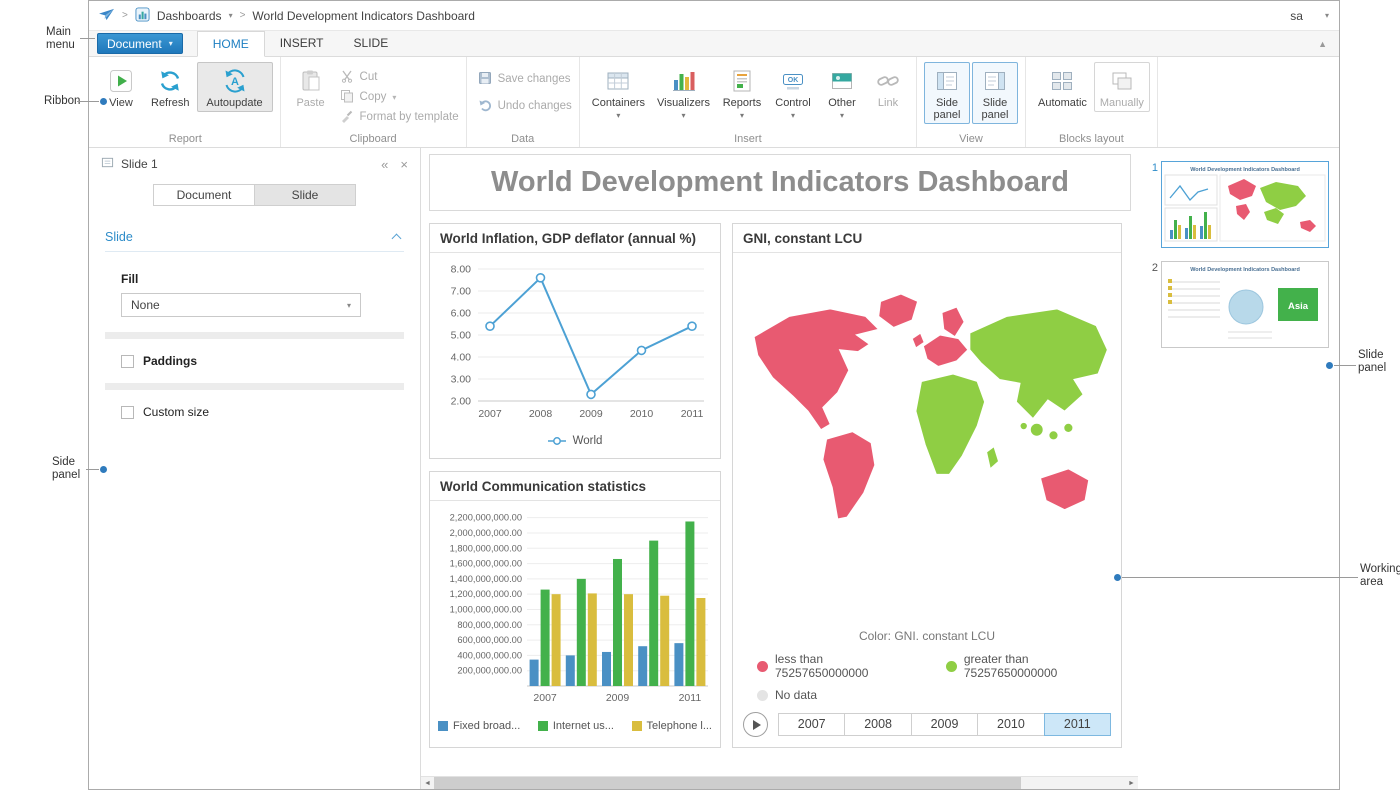 This screenshot has width=1400, height=791. What do you see at coordinates (121, 87) in the screenshot?
I see `view-button: View` at bounding box center [121, 87].